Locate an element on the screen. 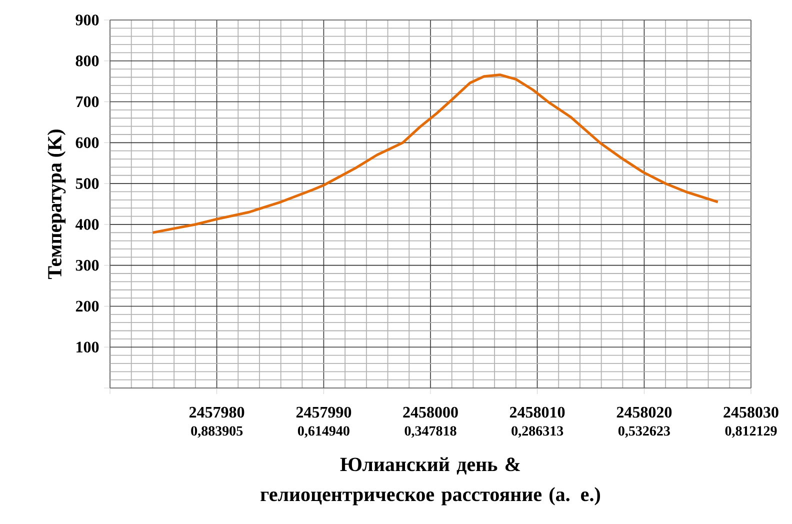 The height and width of the screenshot is (524, 792). x-tick-label: 2458010 is located at coordinates (537, 412).